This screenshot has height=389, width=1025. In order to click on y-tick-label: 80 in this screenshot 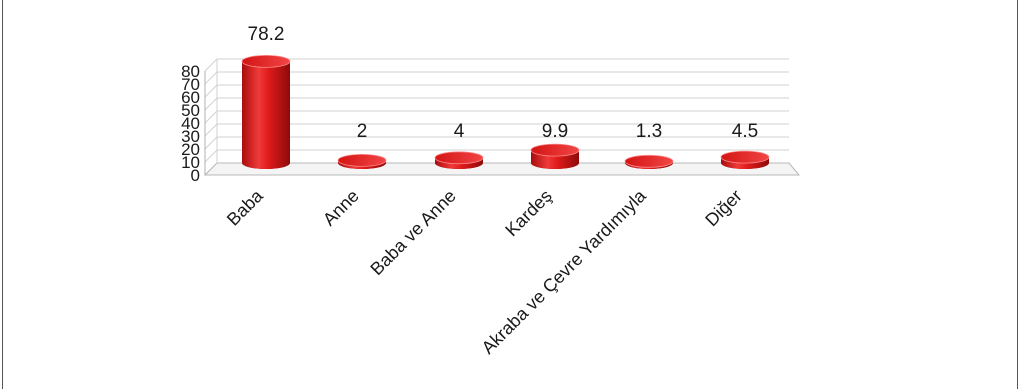, I will do `click(190, 71)`.